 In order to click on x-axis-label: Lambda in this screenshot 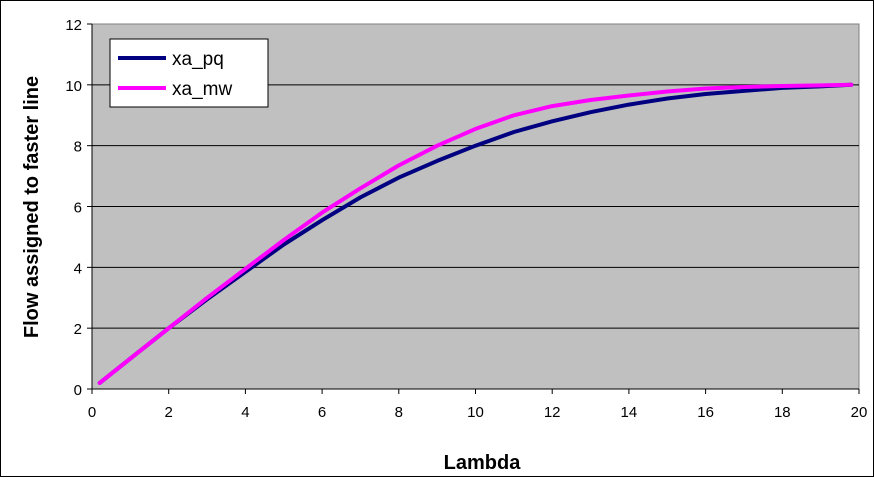, I will do `click(483, 463)`.